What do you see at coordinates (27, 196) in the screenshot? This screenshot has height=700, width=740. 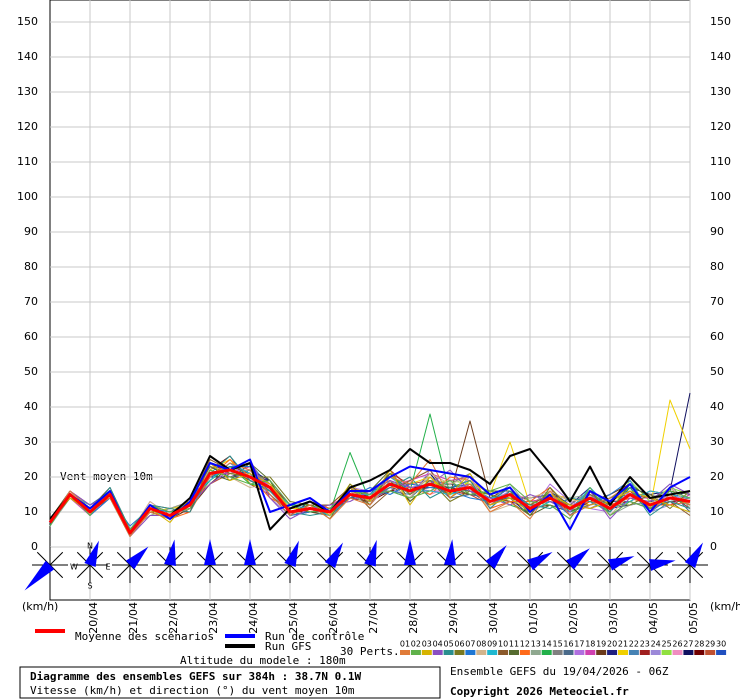 I see `y-tick-label: 100` at bounding box center [27, 196].